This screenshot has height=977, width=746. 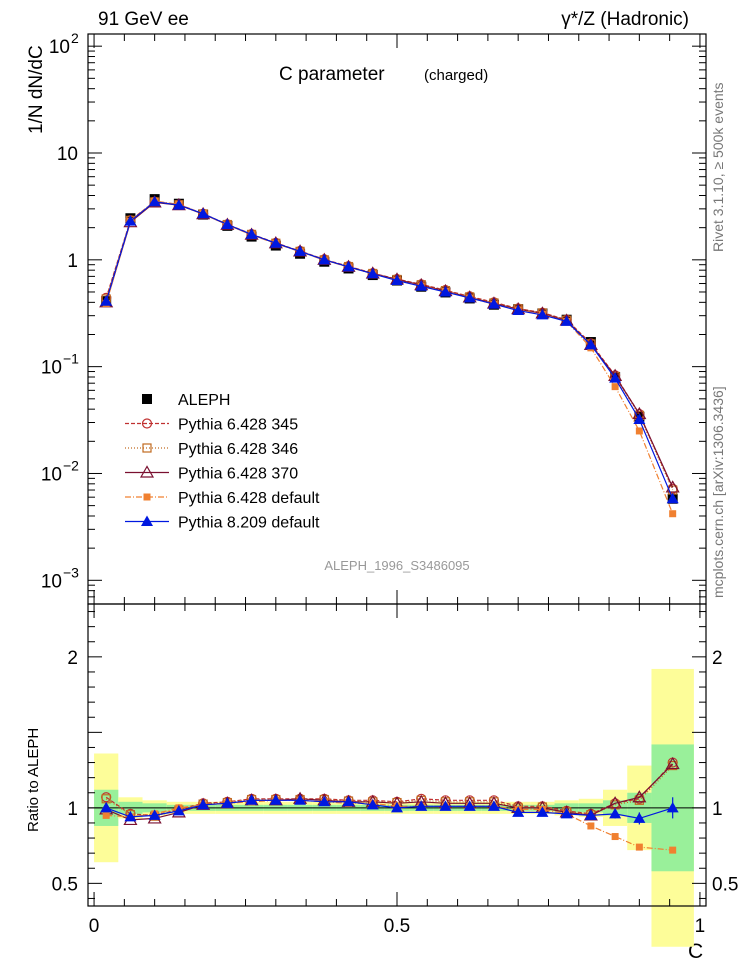 What do you see at coordinates (700, 926) in the screenshot?
I see `x-tick-label: 1` at bounding box center [700, 926].